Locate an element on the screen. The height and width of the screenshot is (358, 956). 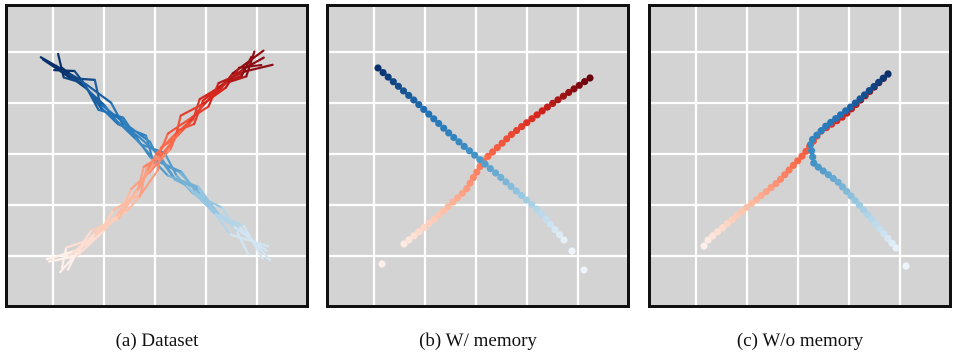
blue-trajectories is located at coordinates (155, 157).